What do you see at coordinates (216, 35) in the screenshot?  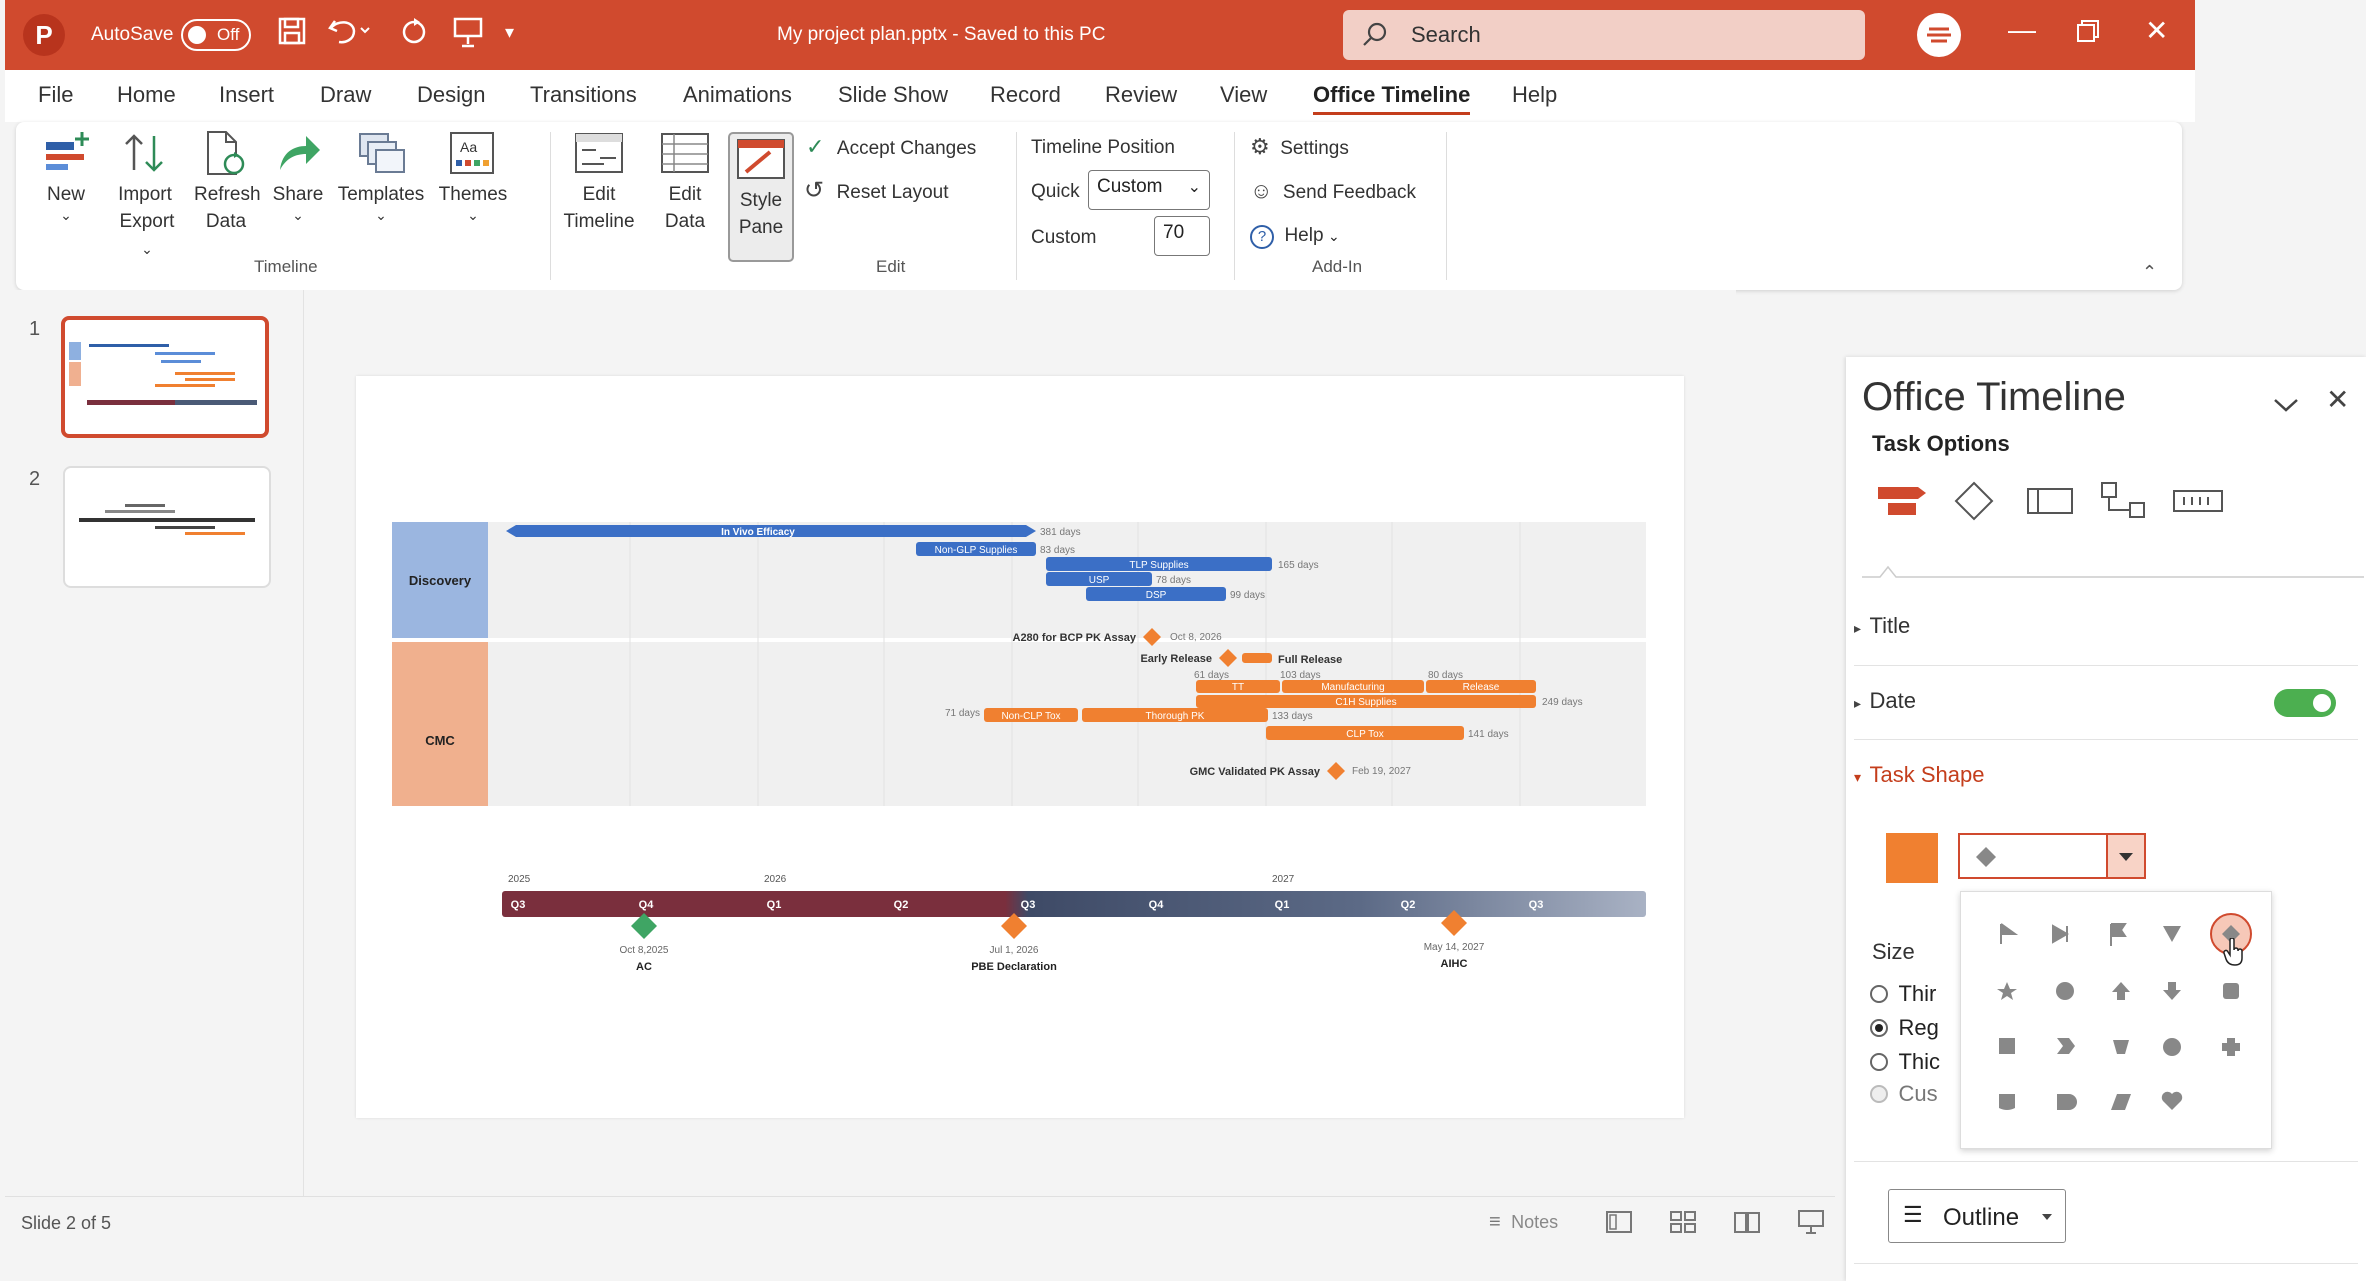 I see `autosave-toggle: Off` at bounding box center [216, 35].